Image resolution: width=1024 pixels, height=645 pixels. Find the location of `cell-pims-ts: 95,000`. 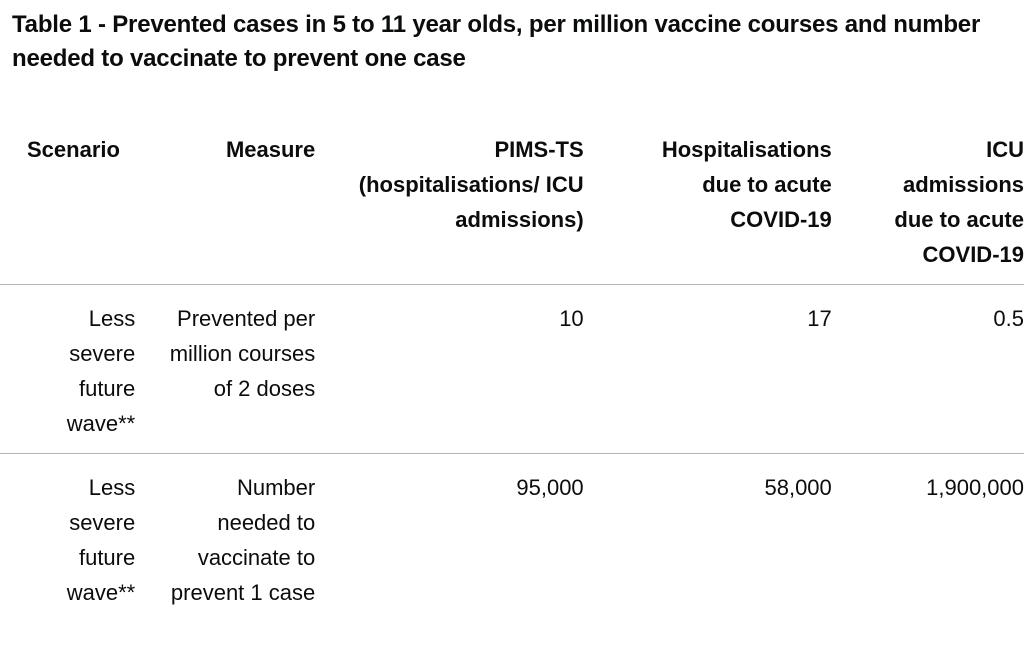

cell-pims-ts: 95,000 is located at coordinates (550, 487).